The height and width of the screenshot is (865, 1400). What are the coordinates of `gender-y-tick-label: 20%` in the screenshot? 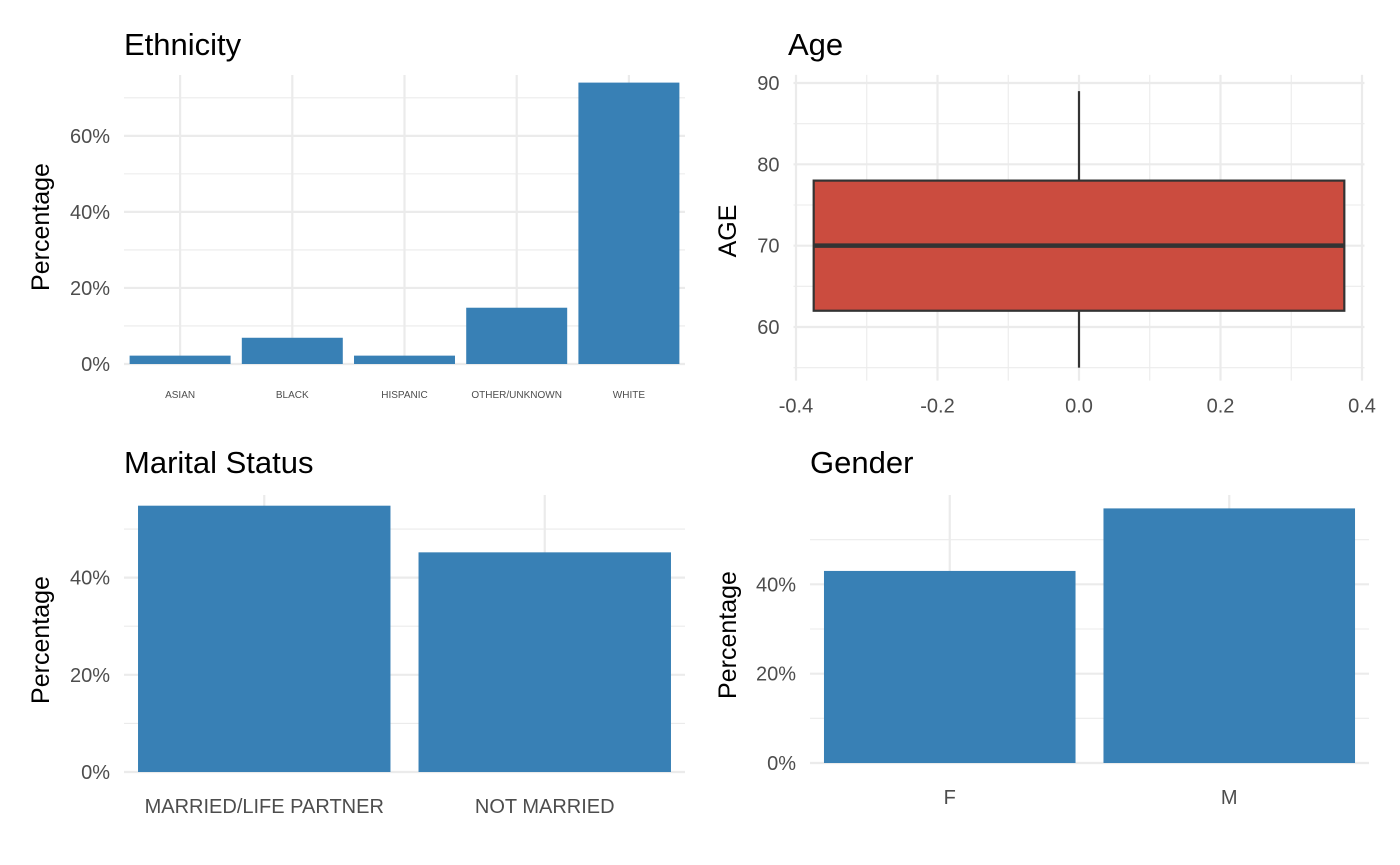 It's located at (776, 675).